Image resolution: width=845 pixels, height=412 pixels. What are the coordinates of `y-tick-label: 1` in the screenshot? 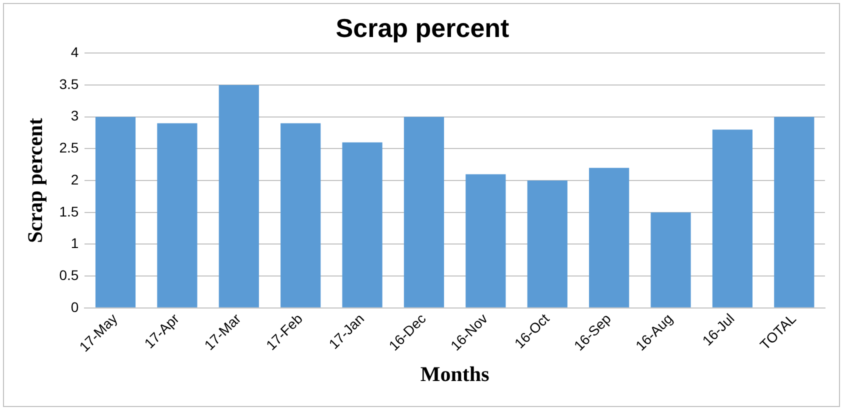 It's located at (74, 243).